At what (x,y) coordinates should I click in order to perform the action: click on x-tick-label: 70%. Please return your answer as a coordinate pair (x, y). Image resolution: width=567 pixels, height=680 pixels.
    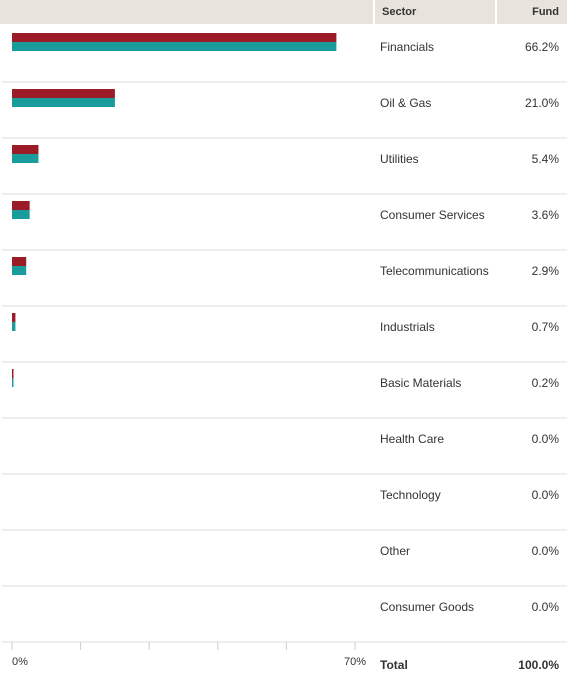
    Looking at the image, I should click on (355, 662).